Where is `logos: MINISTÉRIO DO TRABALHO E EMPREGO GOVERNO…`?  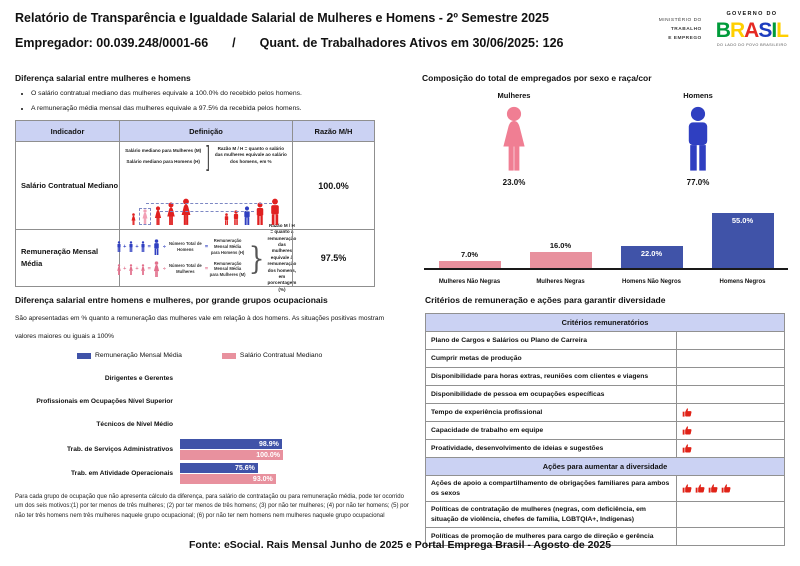 logos: MINISTÉRIO DO TRABALHO E EMPREGO GOVERNO… is located at coordinates (723, 29).